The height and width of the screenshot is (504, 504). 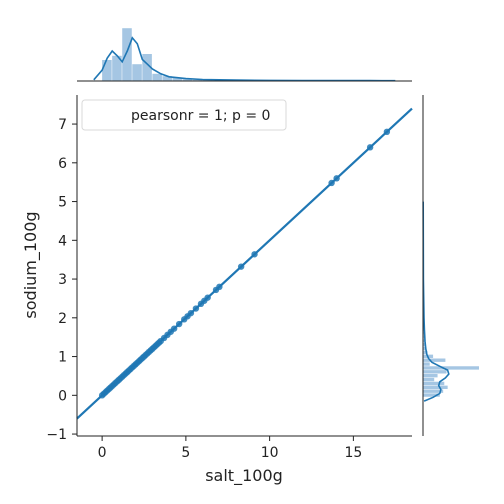 What do you see at coordinates (200, 116) in the screenshot?
I see `pearson-annotation: pearsonr = 1; p = 0` at bounding box center [200, 116].